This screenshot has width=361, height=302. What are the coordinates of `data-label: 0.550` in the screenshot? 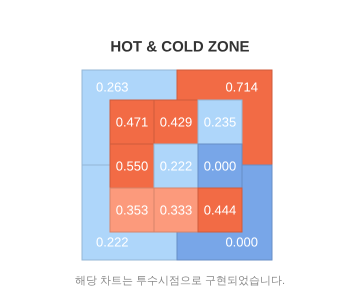 It's located at (132, 166).